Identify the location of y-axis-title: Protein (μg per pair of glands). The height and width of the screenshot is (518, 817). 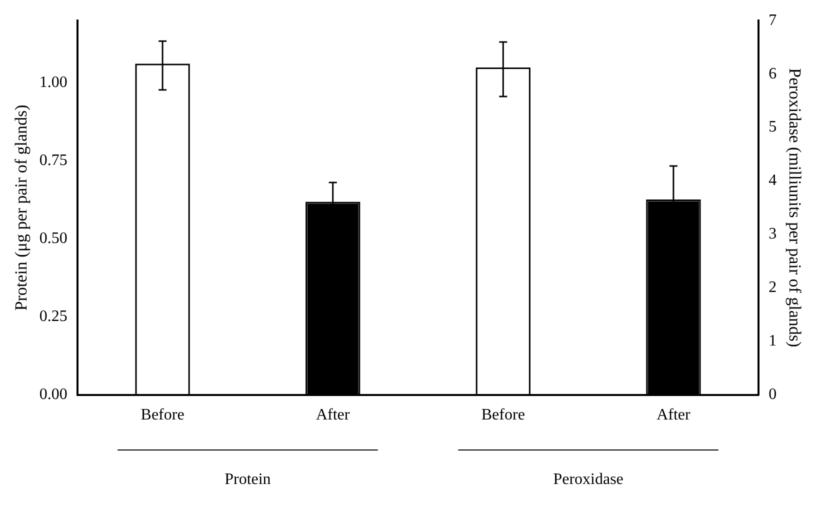
(21, 207).